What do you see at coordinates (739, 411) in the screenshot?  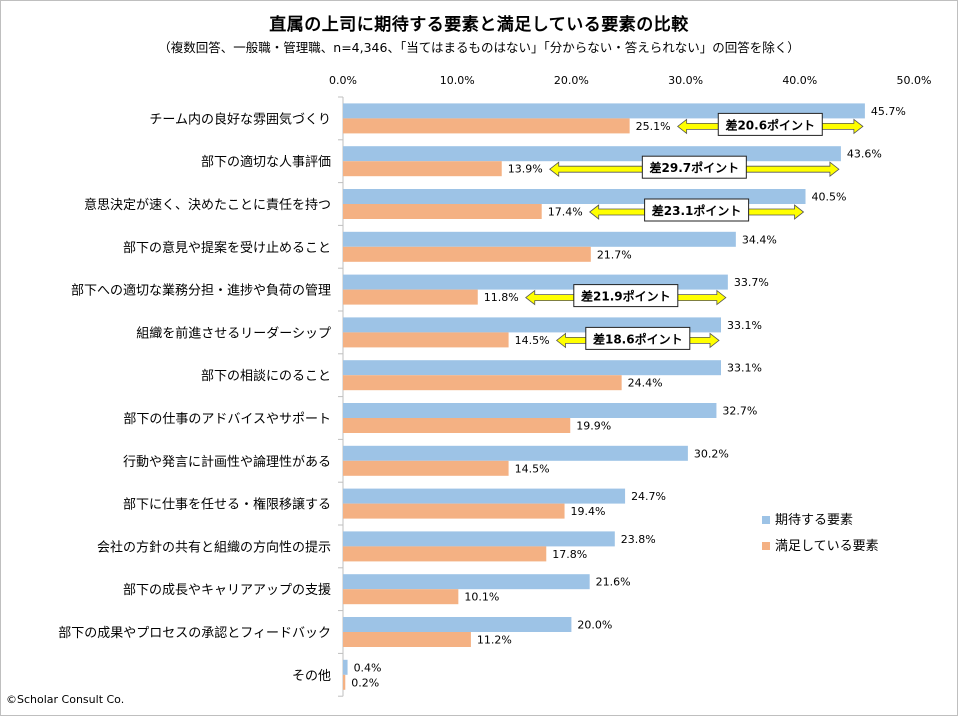 I see `value-label-expected: 32.7%` at bounding box center [739, 411].